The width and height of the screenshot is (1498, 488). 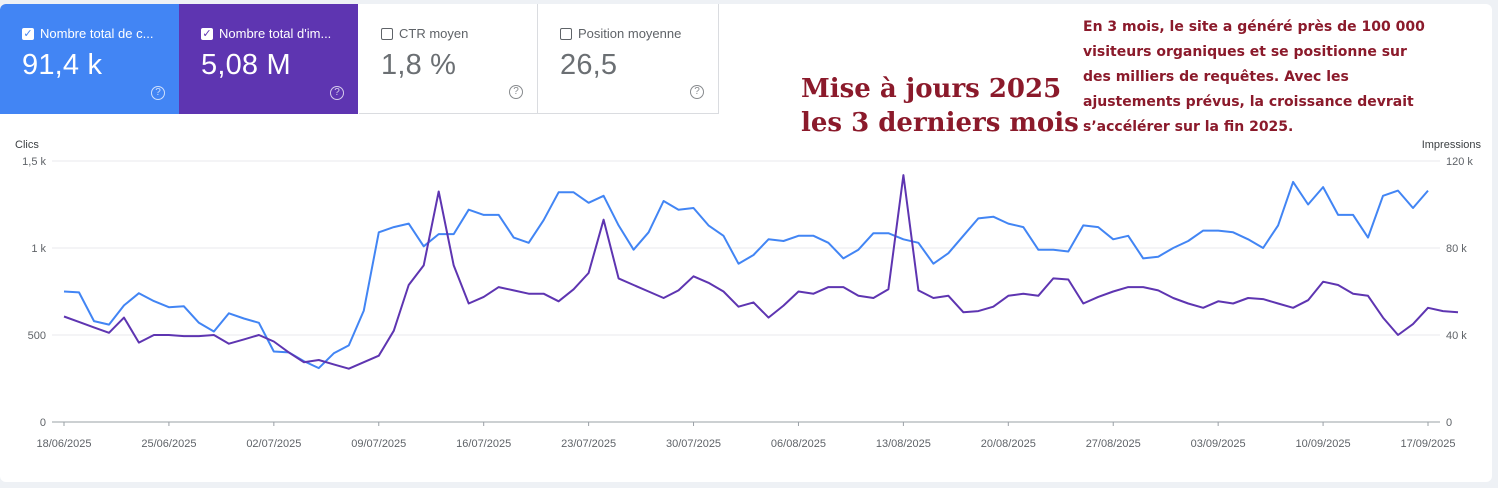 I want to click on metric-card-clicks: ✓ Nombre total de c... 91,4 k ?, so click(x=89, y=59).